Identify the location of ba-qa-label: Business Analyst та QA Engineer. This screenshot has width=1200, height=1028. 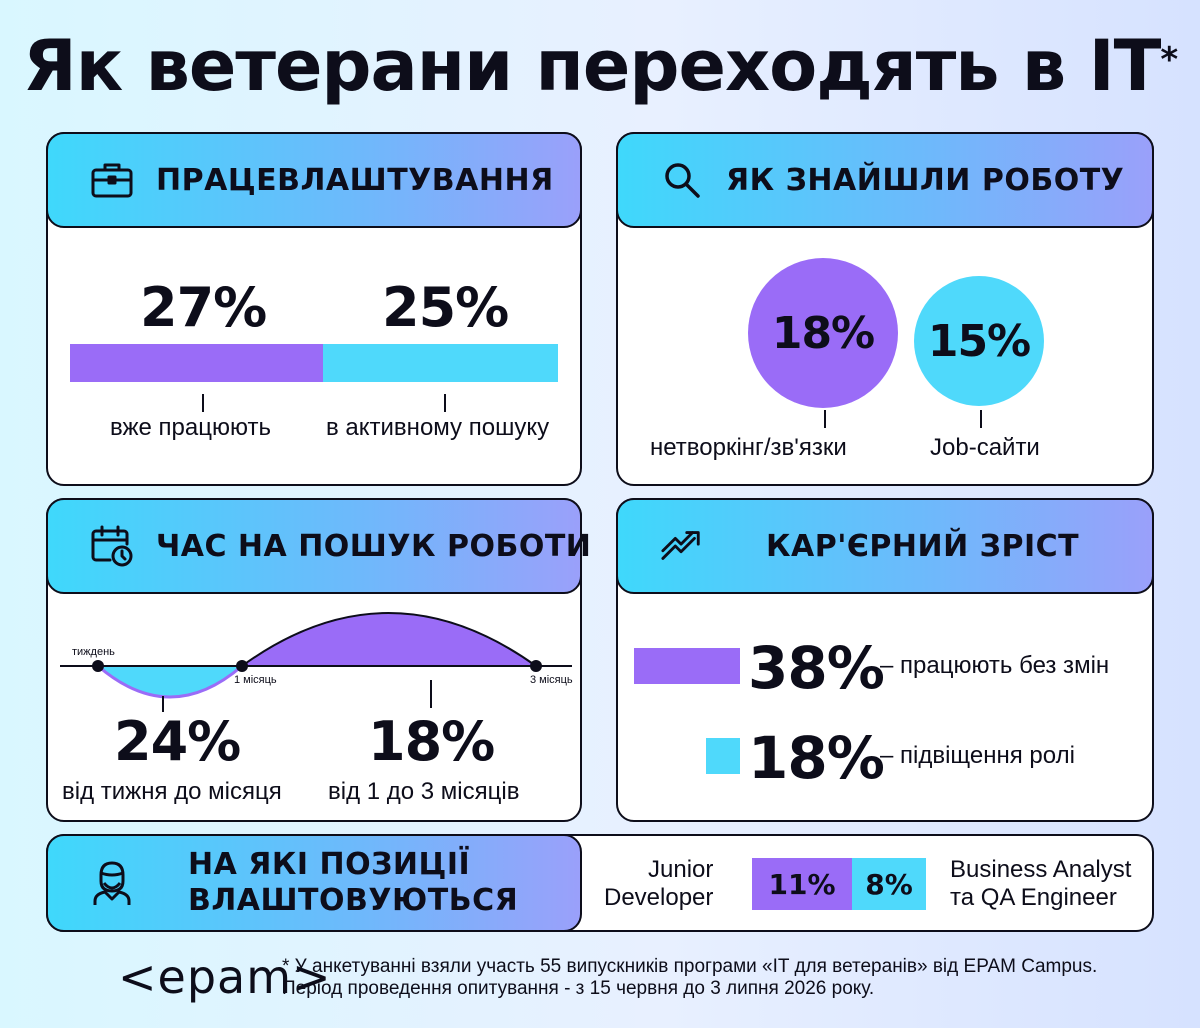
(1040, 884).